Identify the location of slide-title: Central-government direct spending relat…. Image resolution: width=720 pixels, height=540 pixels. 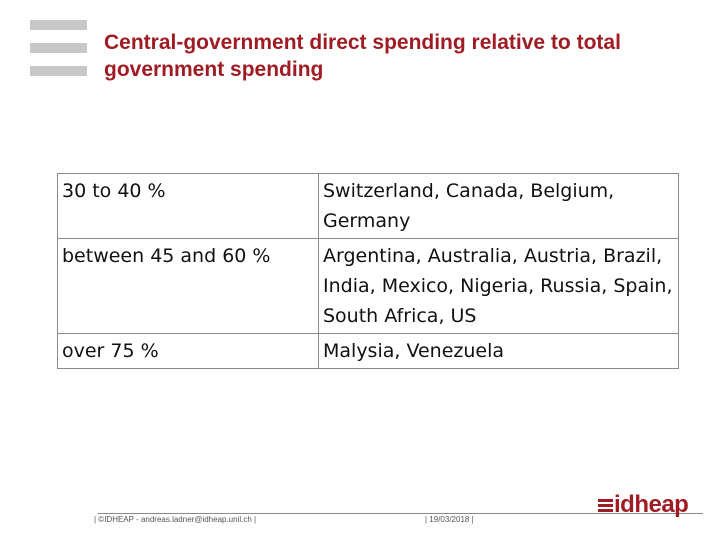
(362, 56).